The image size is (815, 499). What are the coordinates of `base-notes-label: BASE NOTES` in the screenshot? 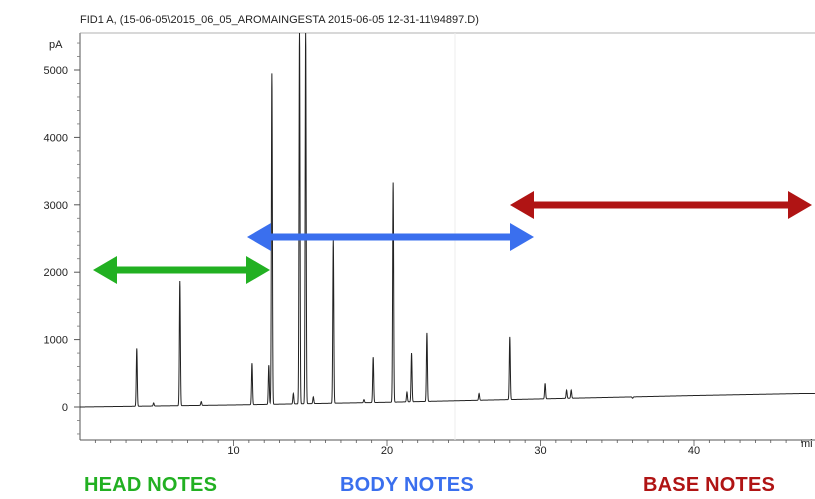 It's located at (709, 485).